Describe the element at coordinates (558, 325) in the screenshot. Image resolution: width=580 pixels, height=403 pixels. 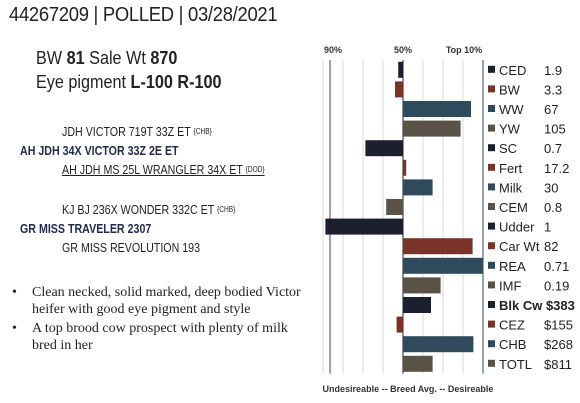
I see `trait-value: $155` at that location.